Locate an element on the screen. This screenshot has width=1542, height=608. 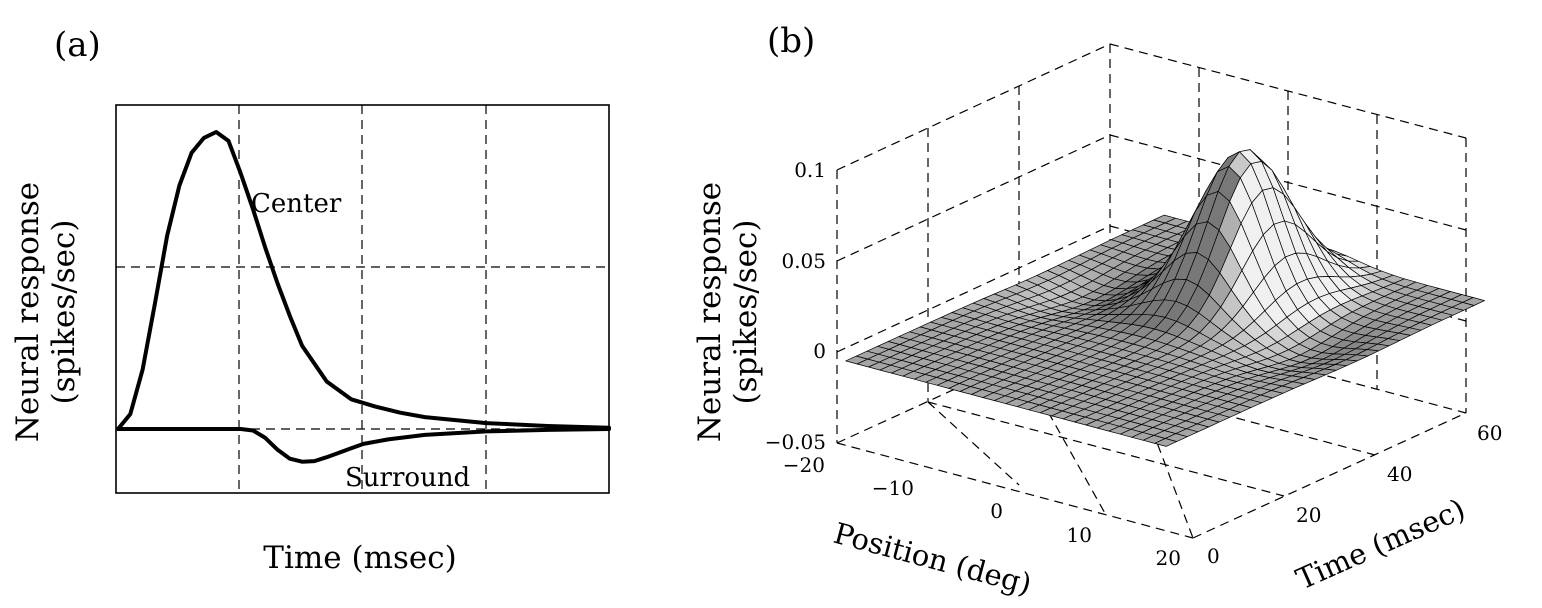
panel-b-z-axis-title: Neural response (spikes/sec) is located at coordinates (728, 312).